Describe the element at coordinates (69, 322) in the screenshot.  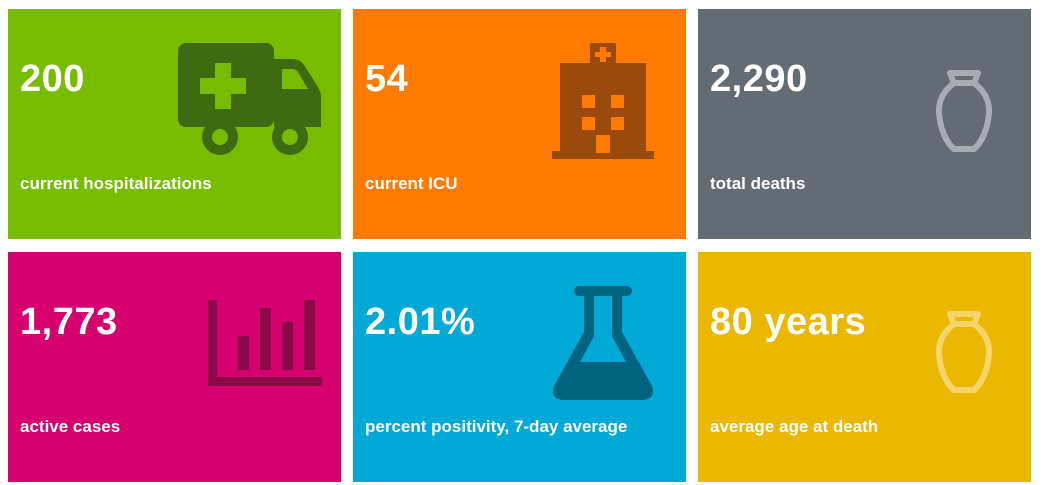
I see `stat-value: 1,773` at that location.